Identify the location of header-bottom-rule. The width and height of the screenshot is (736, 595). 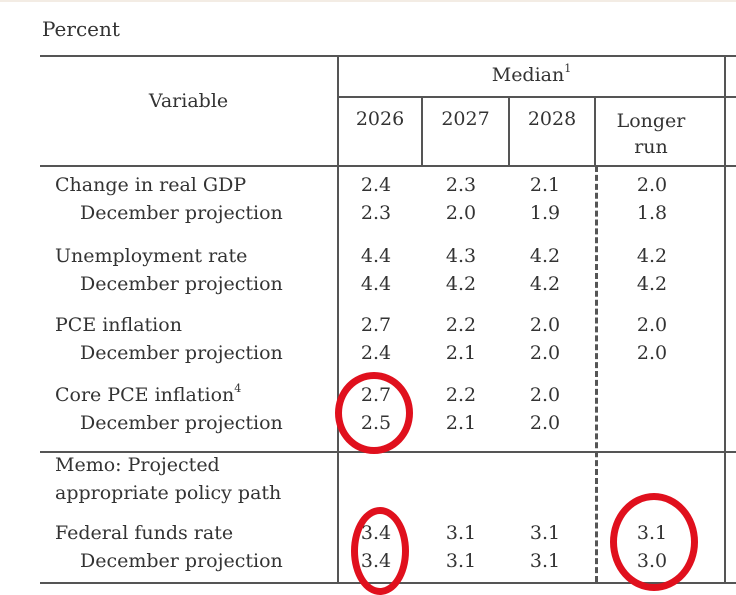
(388, 166).